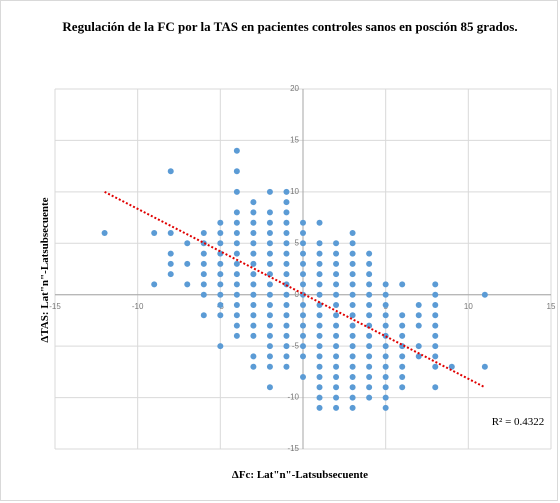 Image resolution: width=560 pixels, height=503 pixels. I want to click on x-tick-label: -15, so click(55, 306).